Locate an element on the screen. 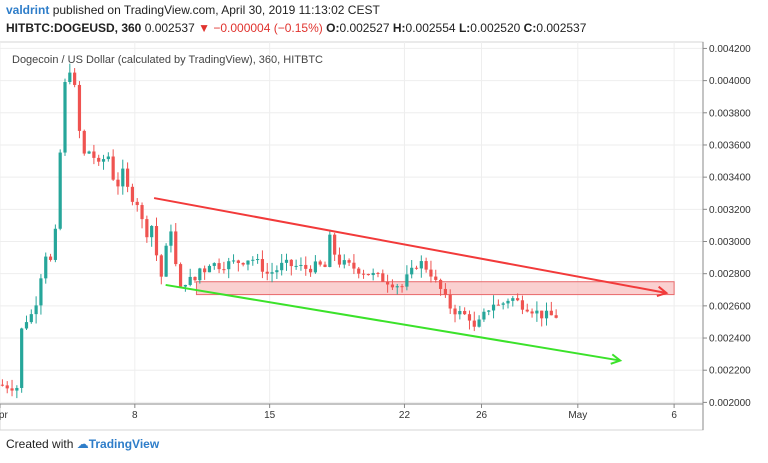 This screenshot has height=463, width=768. low-label: L: is located at coordinates (464, 28).